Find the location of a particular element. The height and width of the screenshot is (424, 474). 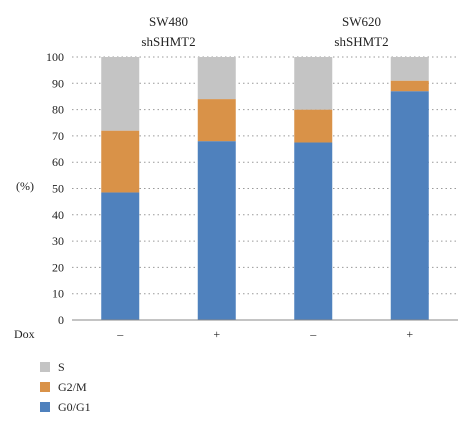

legend-label: G0/G1 is located at coordinates (74, 407).